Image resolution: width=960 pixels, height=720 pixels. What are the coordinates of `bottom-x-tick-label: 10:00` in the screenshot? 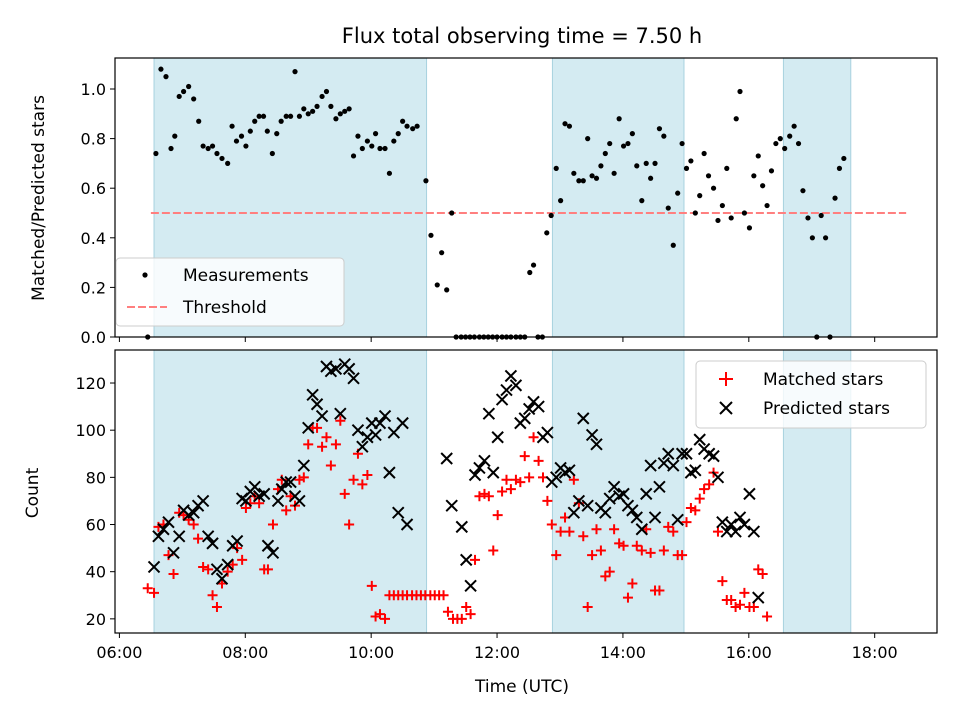 It's located at (371, 652).